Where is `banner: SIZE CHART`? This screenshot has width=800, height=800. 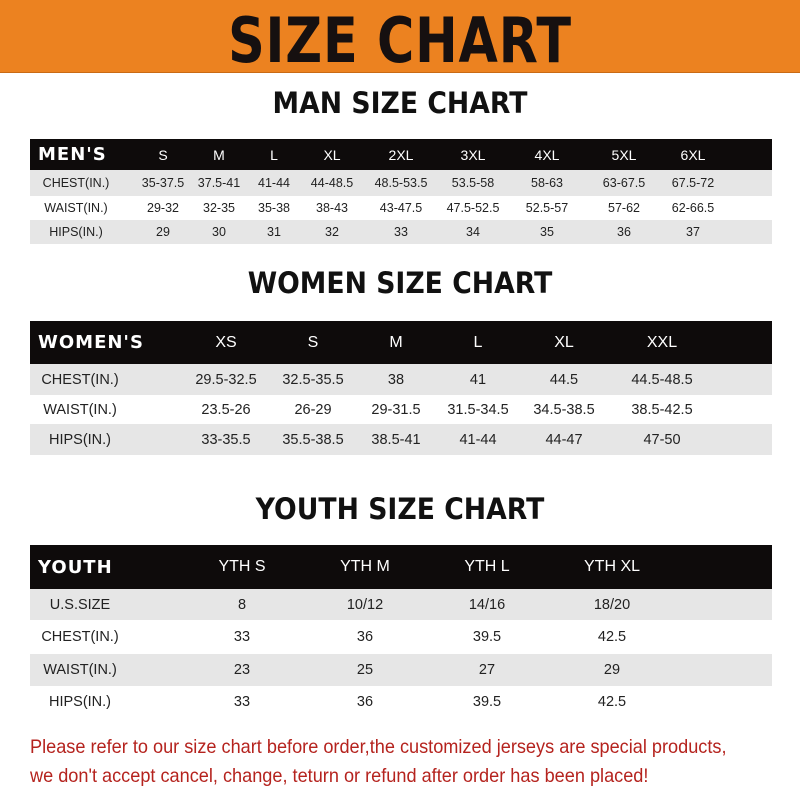 banner: SIZE CHART is located at coordinates (400, 38).